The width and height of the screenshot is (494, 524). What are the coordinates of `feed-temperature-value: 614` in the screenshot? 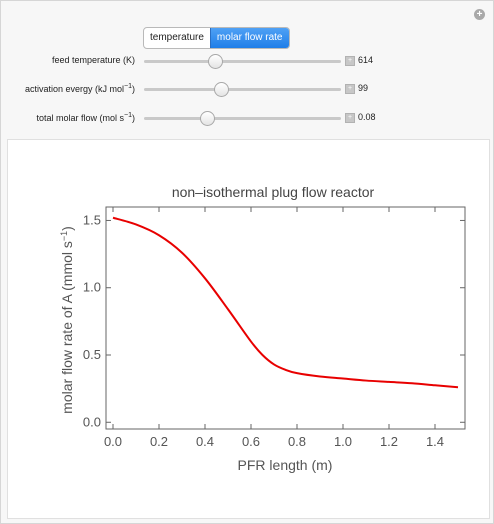 It's located at (366, 60).